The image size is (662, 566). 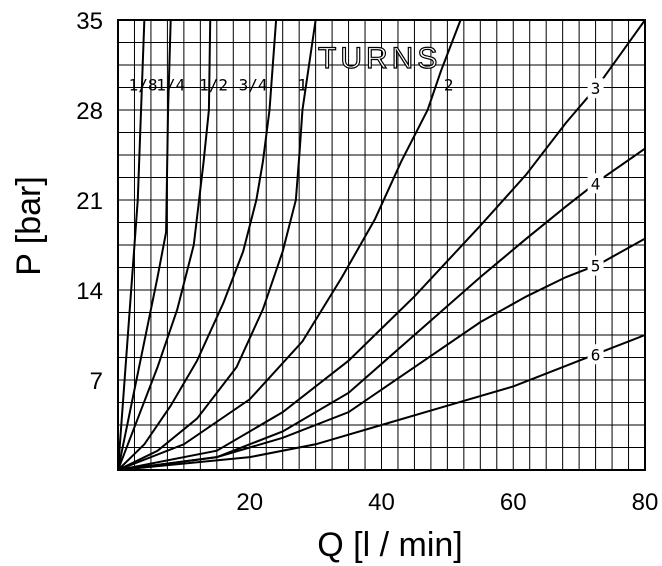 I want to click on curve-label: 3, so click(x=596, y=88).